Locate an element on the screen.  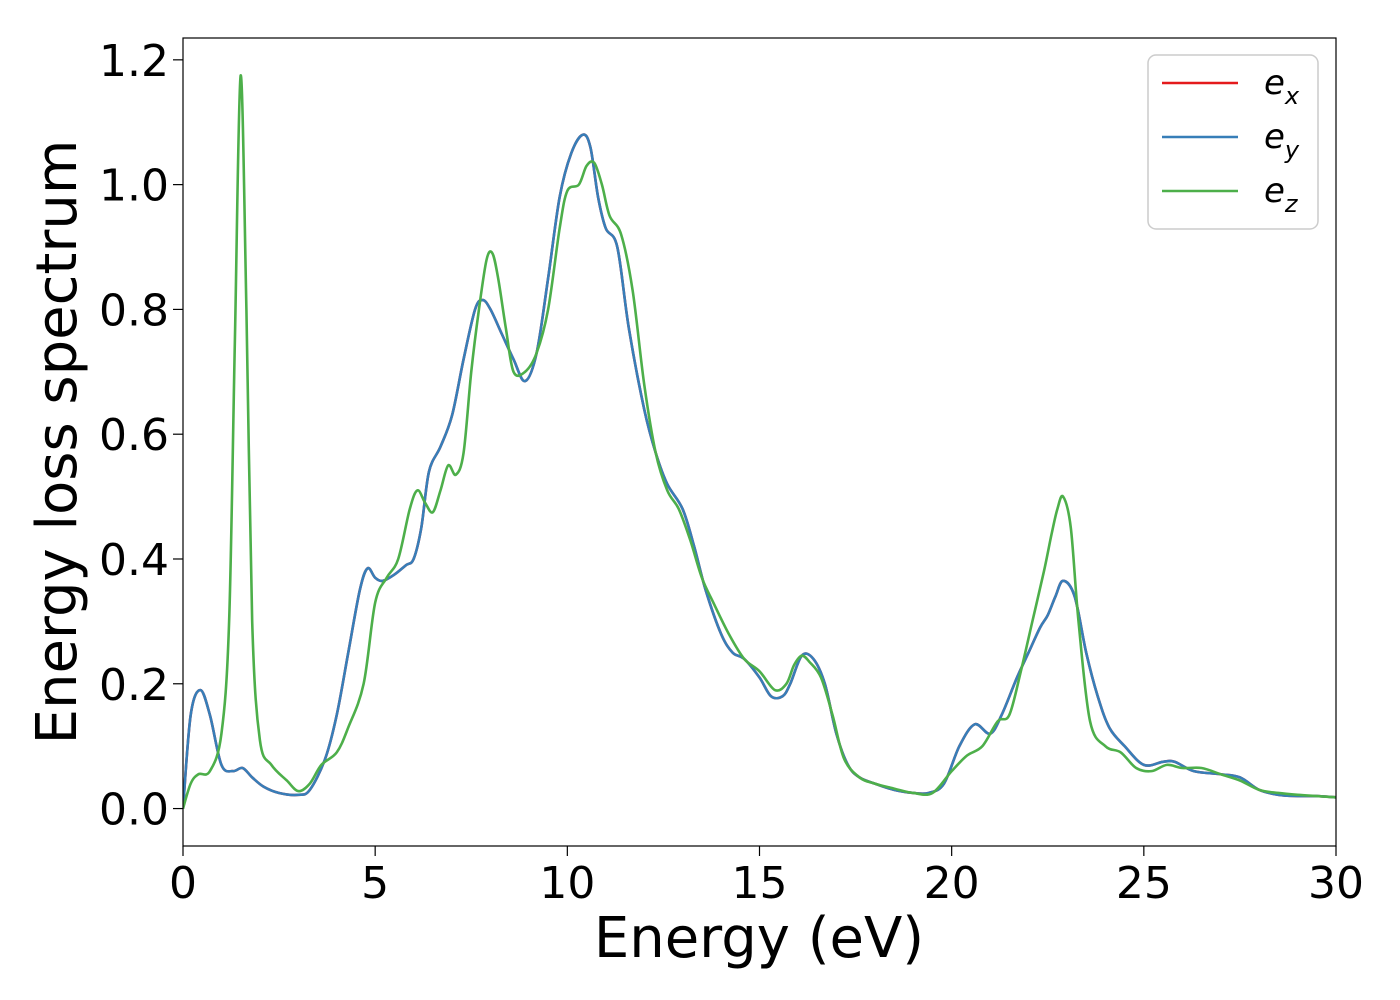
legend-label-ez: ez is located at coordinates (1281, 194).